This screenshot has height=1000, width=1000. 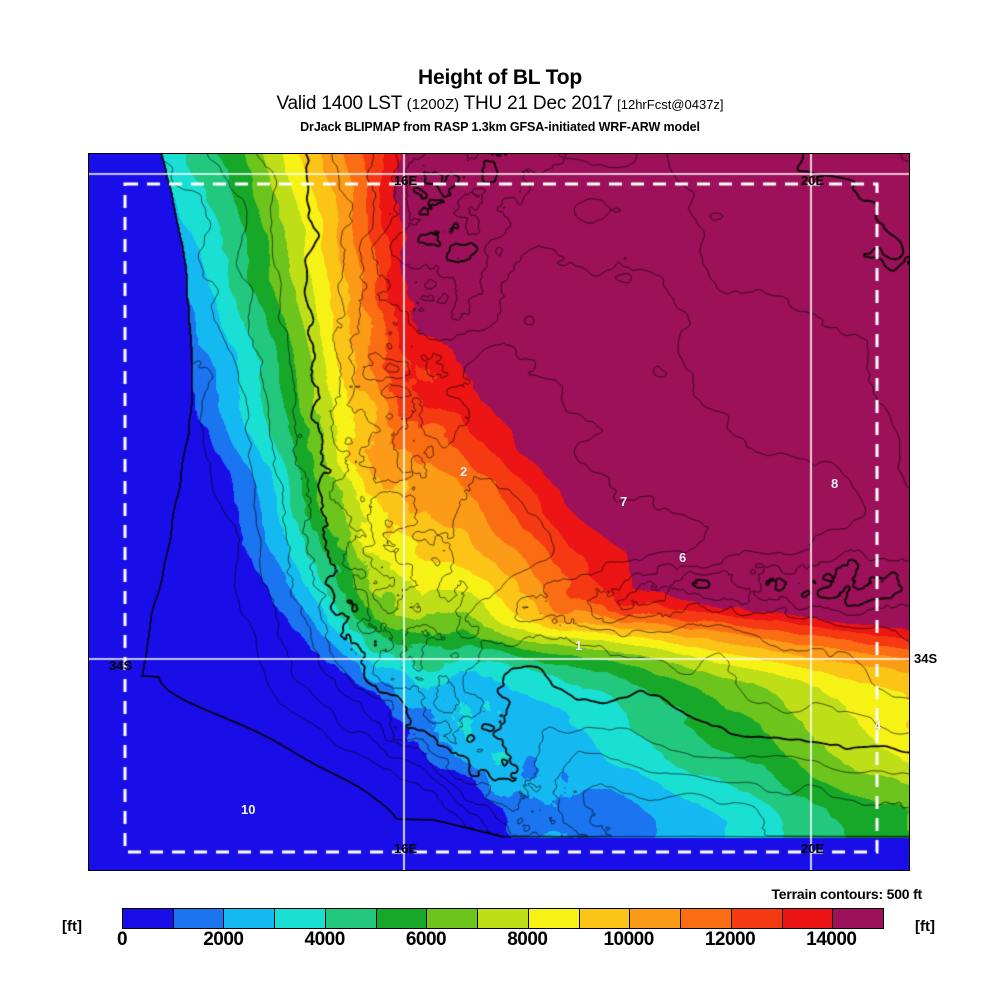 I want to click on colorbar-tick-10000: 10000, so click(x=628, y=939).